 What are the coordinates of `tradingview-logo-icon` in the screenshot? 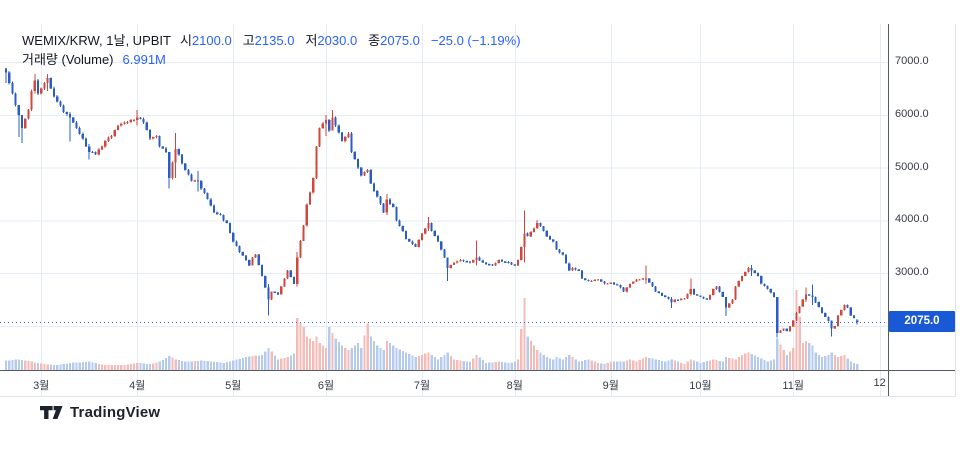 It's located at (51, 412).